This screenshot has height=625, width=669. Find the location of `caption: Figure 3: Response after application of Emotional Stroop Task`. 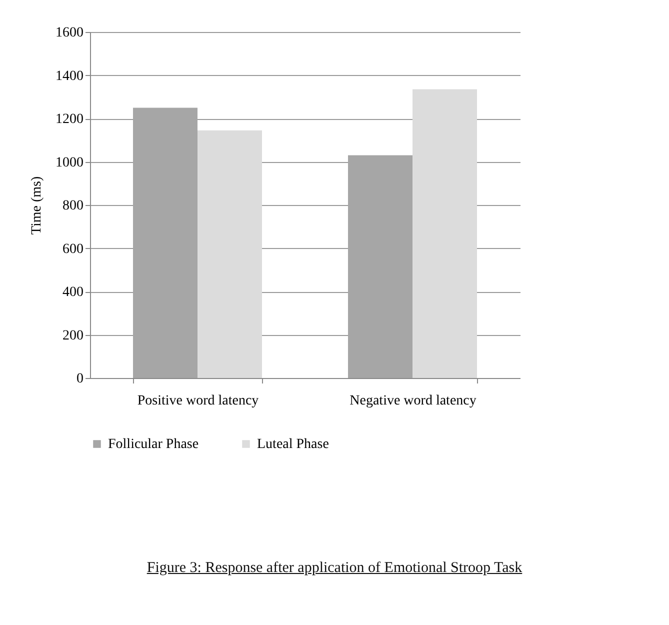

caption: Figure 3: Response after application of Emotional Stroop Task is located at coordinates (335, 568).